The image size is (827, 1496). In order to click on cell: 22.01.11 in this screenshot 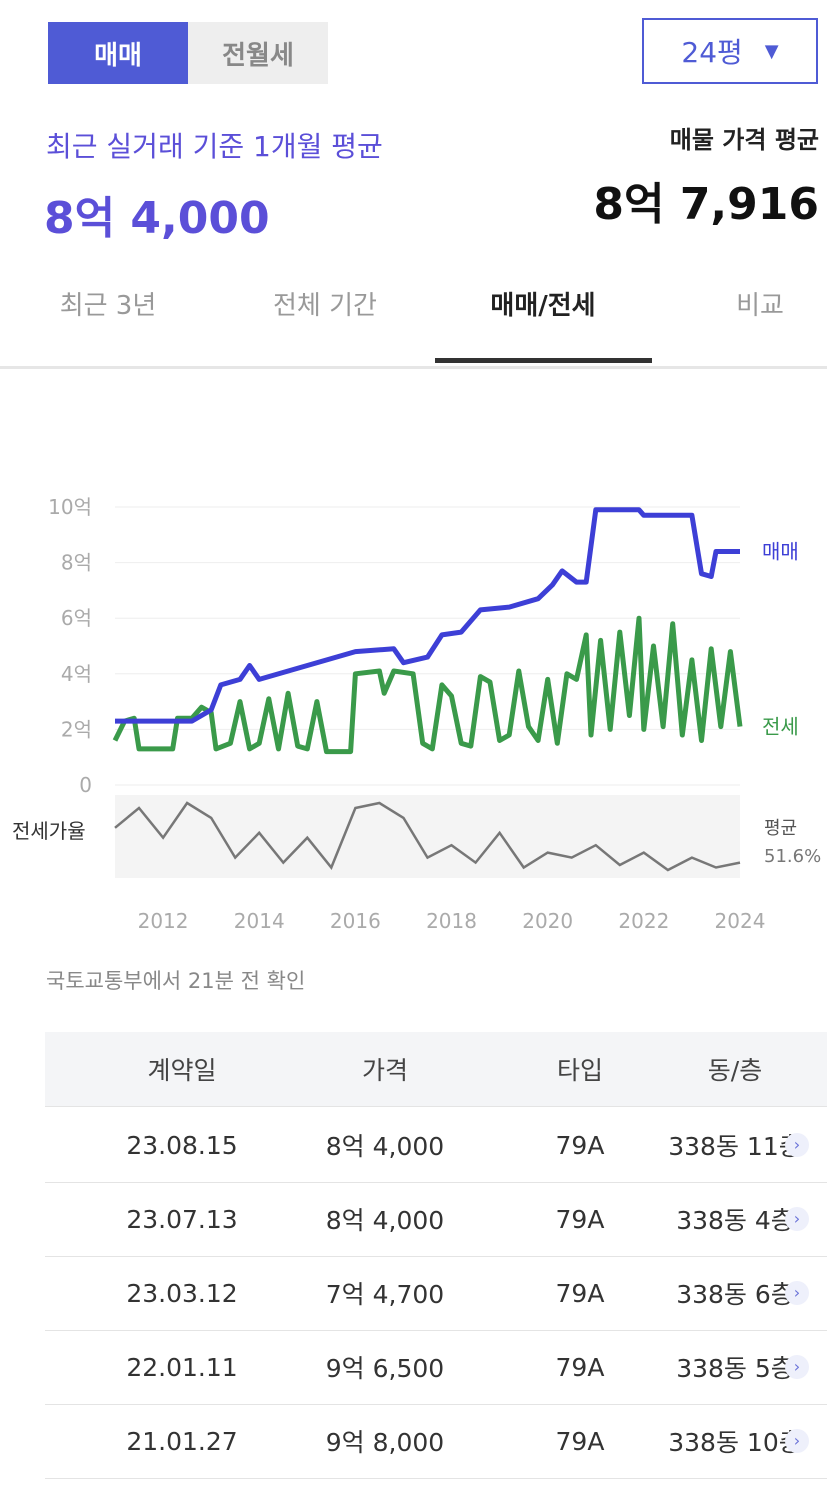, I will do `click(182, 1367)`.